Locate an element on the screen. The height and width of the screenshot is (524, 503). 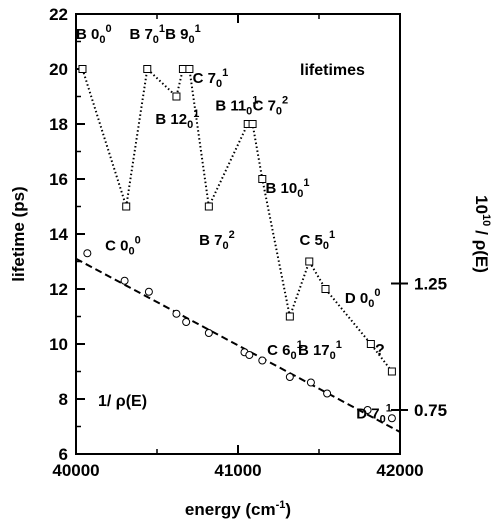
band-label: C 701 is located at coordinates (211, 78).